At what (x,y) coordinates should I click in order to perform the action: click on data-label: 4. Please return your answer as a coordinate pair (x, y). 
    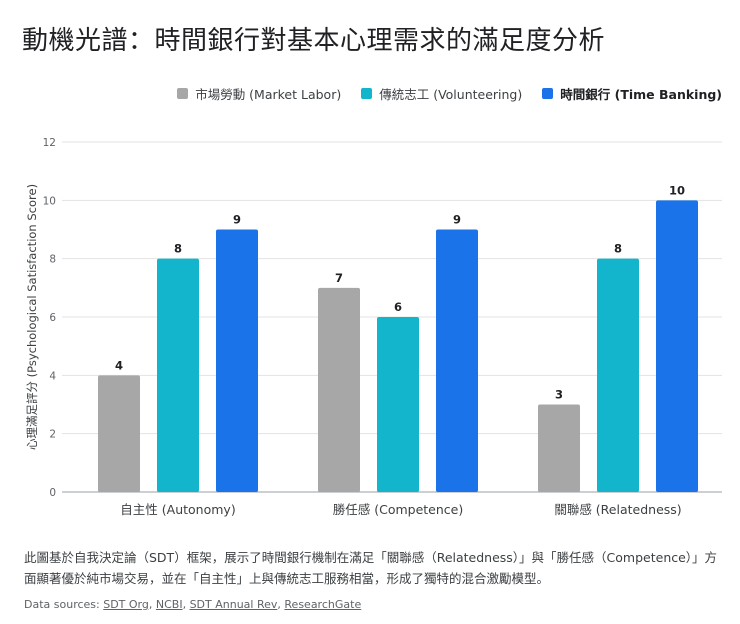
    Looking at the image, I should click on (119, 365).